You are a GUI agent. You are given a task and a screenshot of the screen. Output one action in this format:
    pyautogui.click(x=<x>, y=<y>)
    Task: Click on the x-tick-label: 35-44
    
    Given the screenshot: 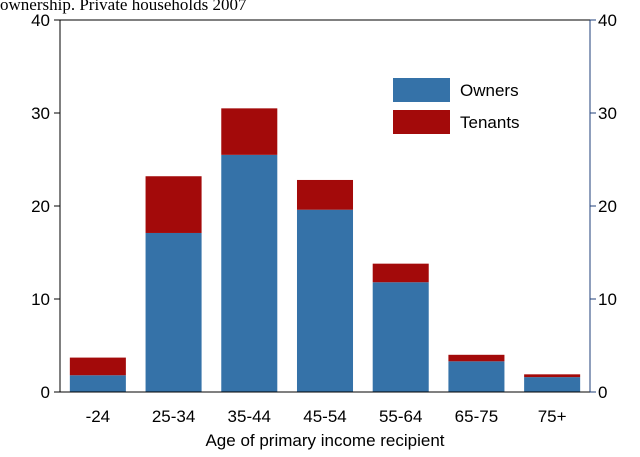 What is the action you would take?
    pyautogui.click(x=249, y=416)
    